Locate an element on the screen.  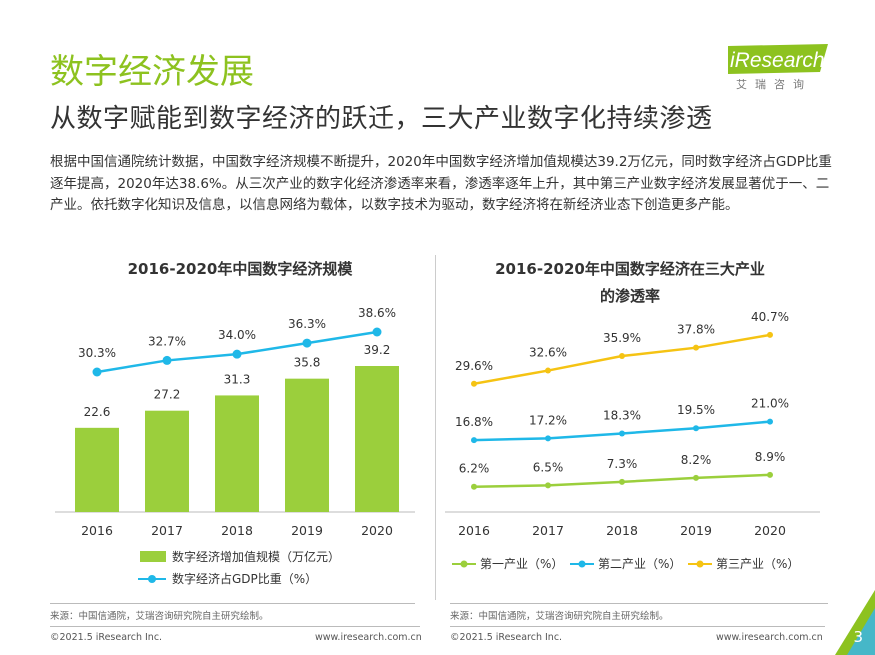
gdp-share-label-2017: 32.7% is located at coordinates (167, 341).